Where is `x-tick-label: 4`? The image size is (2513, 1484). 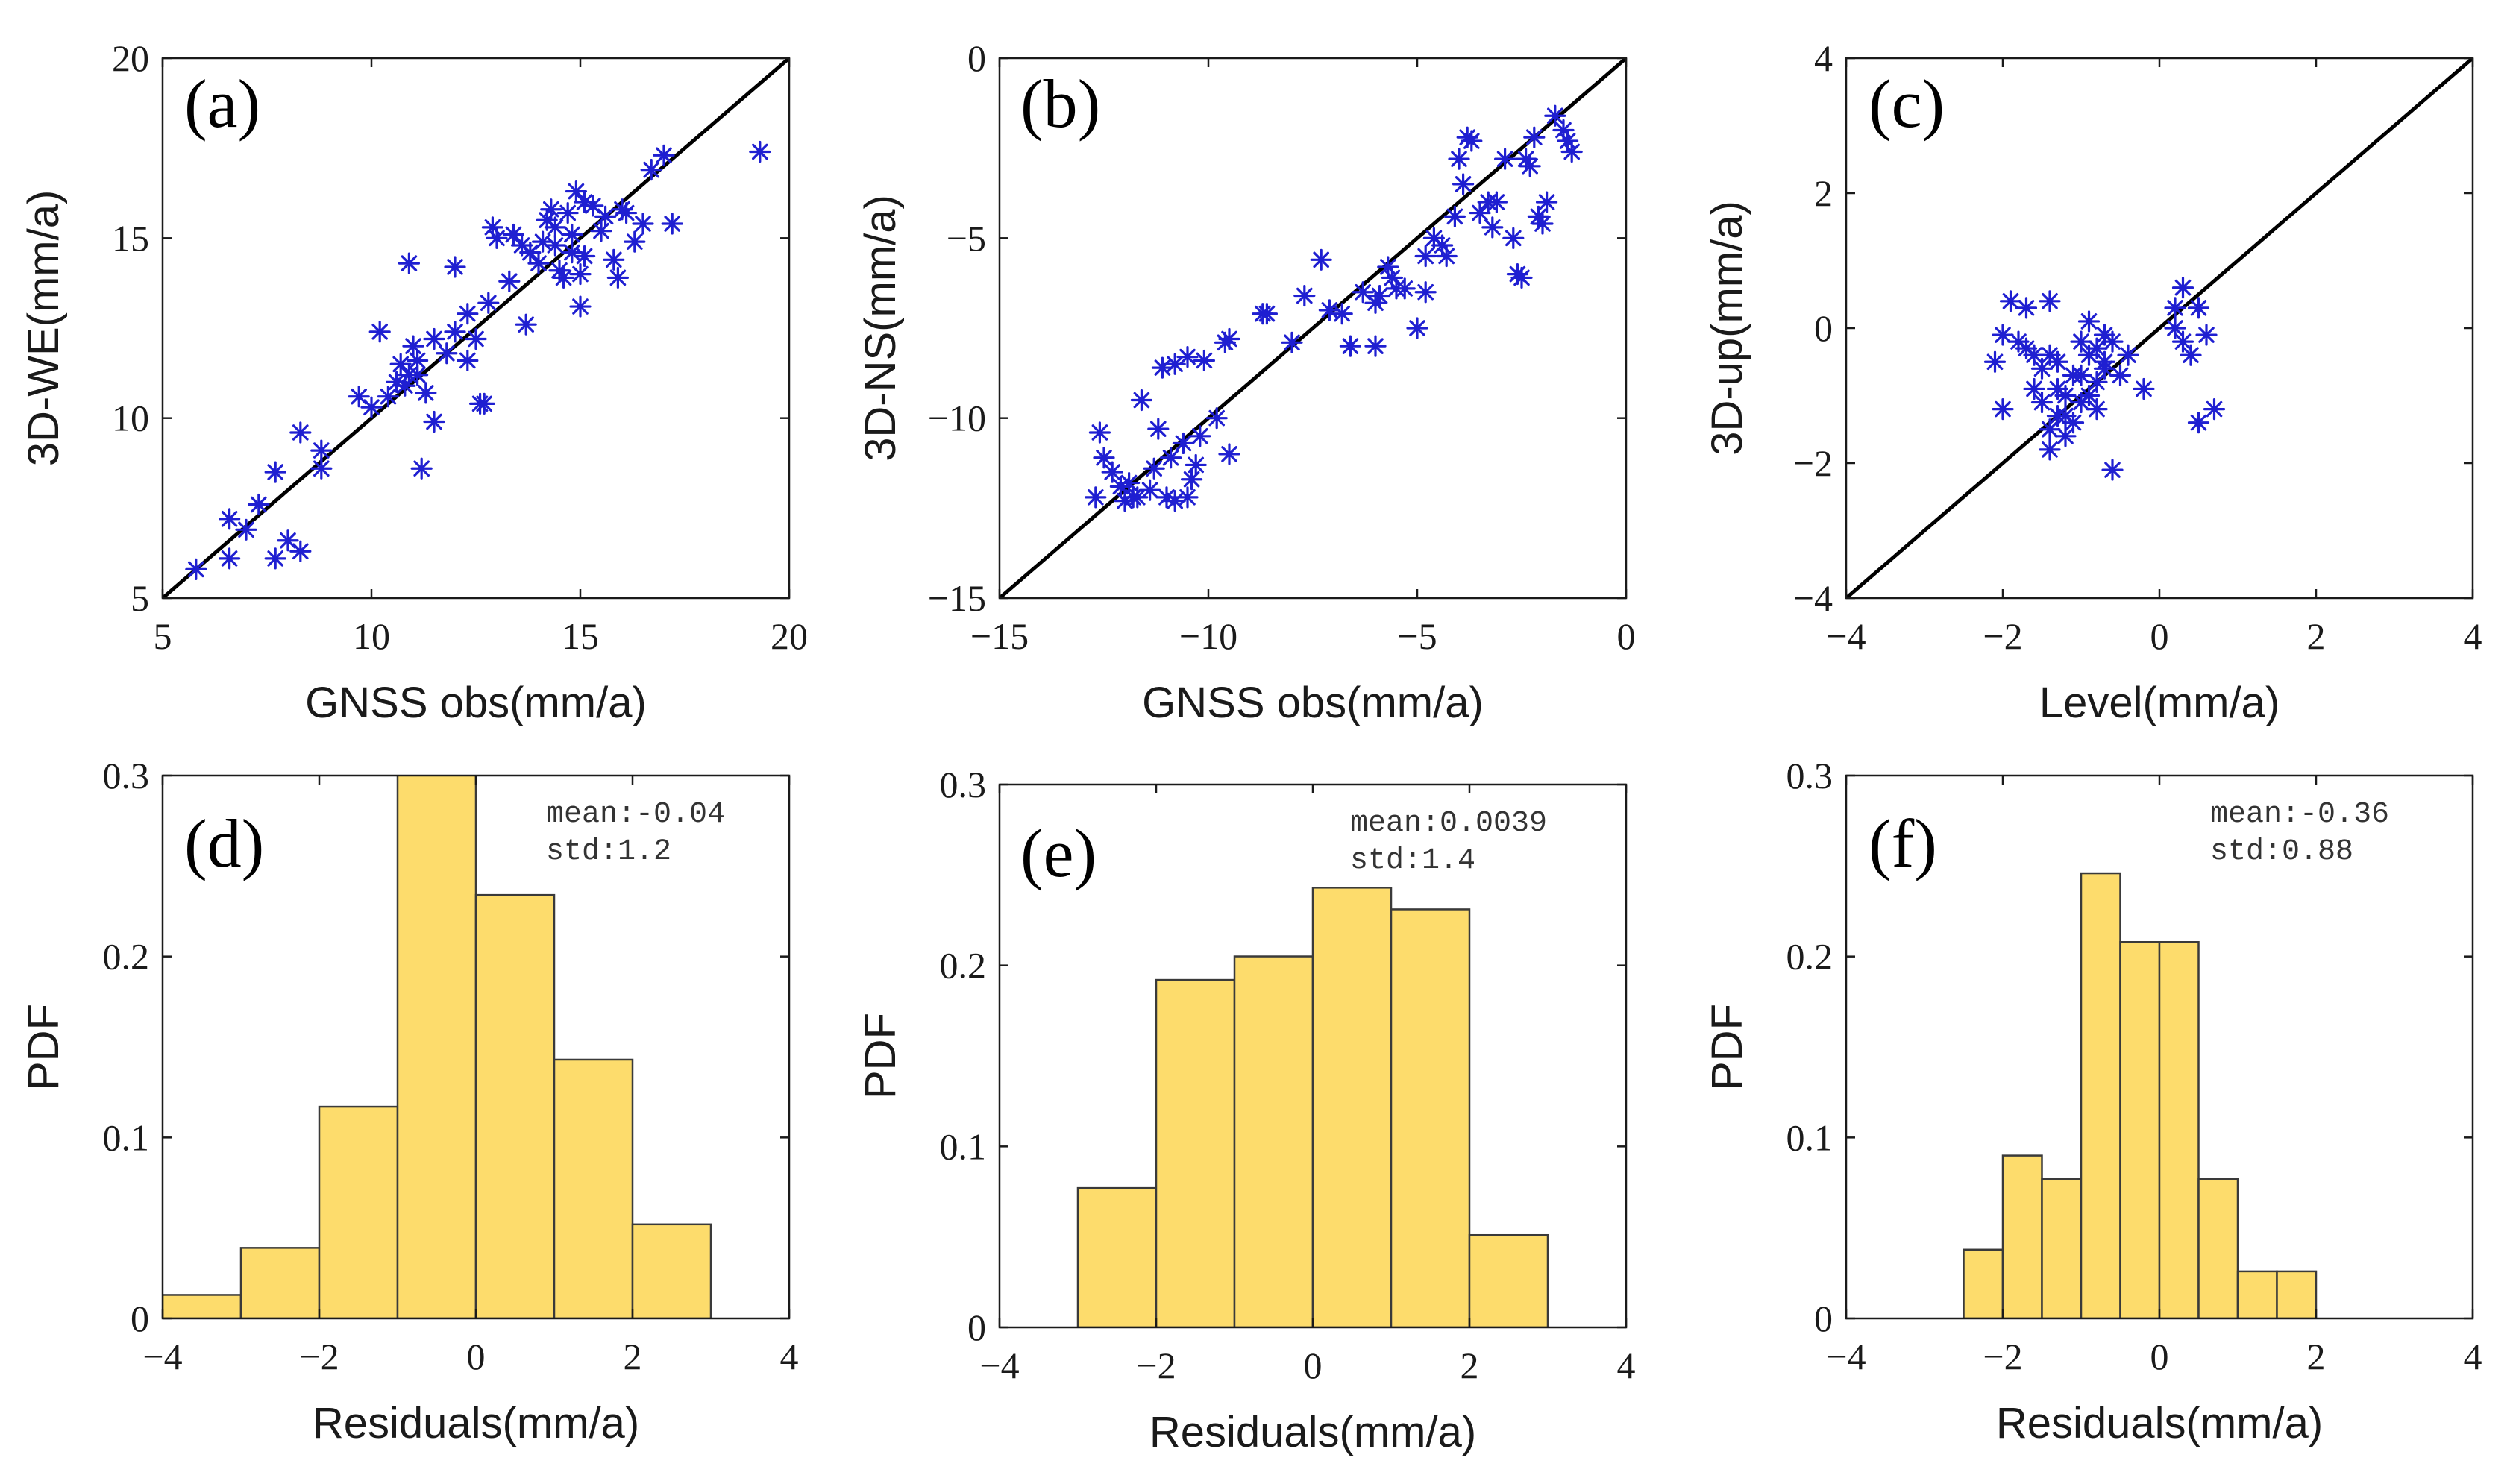 x-tick-label: 4 is located at coordinates (2473, 636).